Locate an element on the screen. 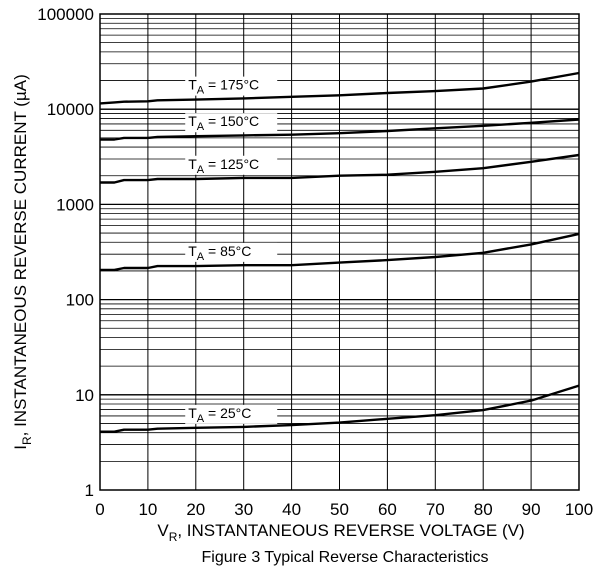 This screenshot has width=598, height=575. figure-caption: Figure 3 Typical Reverse Characteristics is located at coordinates (345, 557).